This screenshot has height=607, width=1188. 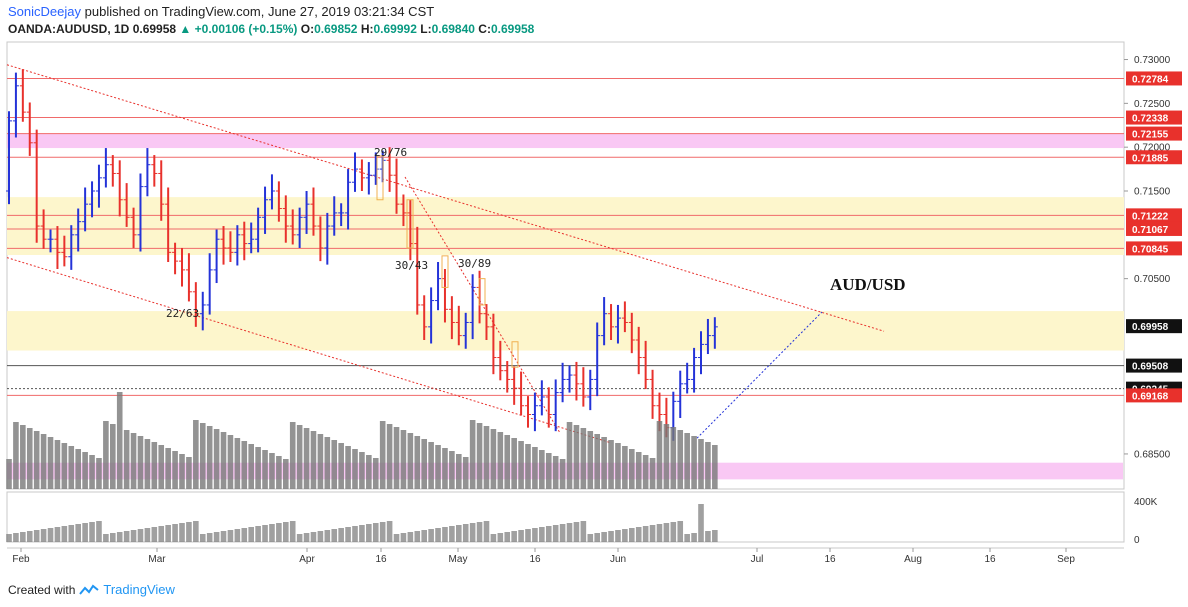 I want to click on fib-marker, so click(x=410, y=224).